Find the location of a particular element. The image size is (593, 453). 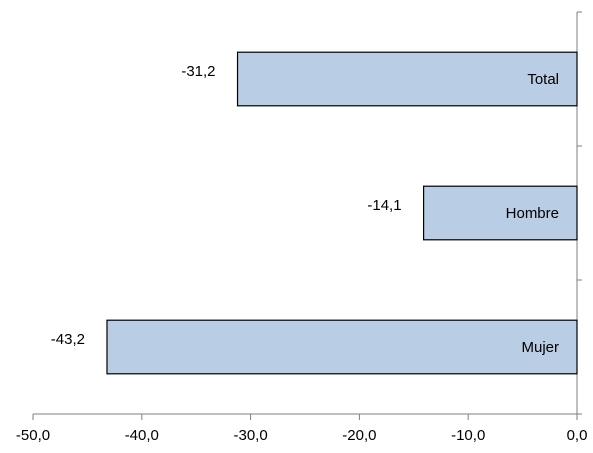

x-tick-label: -10,0 is located at coordinates (468, 435).